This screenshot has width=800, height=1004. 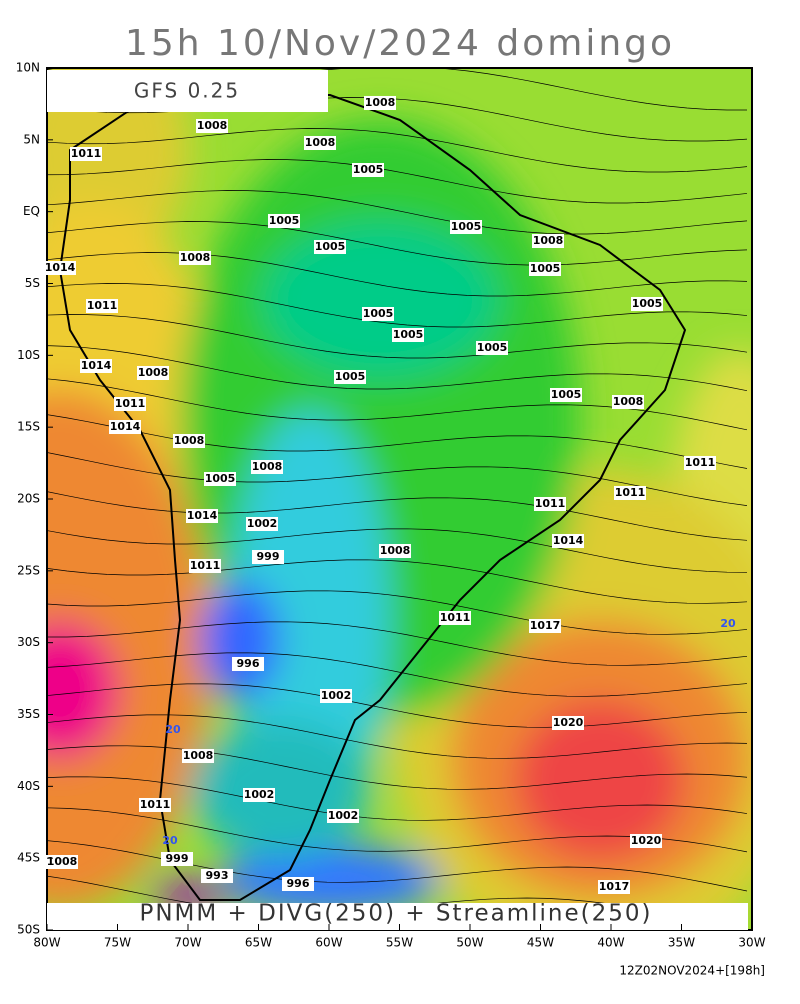 What do you see at coordinates (469, 943) in the screenshot?
I see `lon-label: 50W` at bounding box center [469, 943].